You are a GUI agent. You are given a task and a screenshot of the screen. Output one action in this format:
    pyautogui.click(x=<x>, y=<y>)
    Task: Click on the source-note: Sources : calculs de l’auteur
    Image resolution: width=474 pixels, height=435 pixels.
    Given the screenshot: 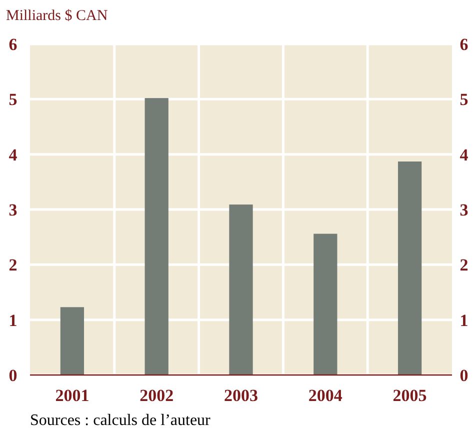 What is the action you would take?
    pyautogui.click(x=121, y=420)
    